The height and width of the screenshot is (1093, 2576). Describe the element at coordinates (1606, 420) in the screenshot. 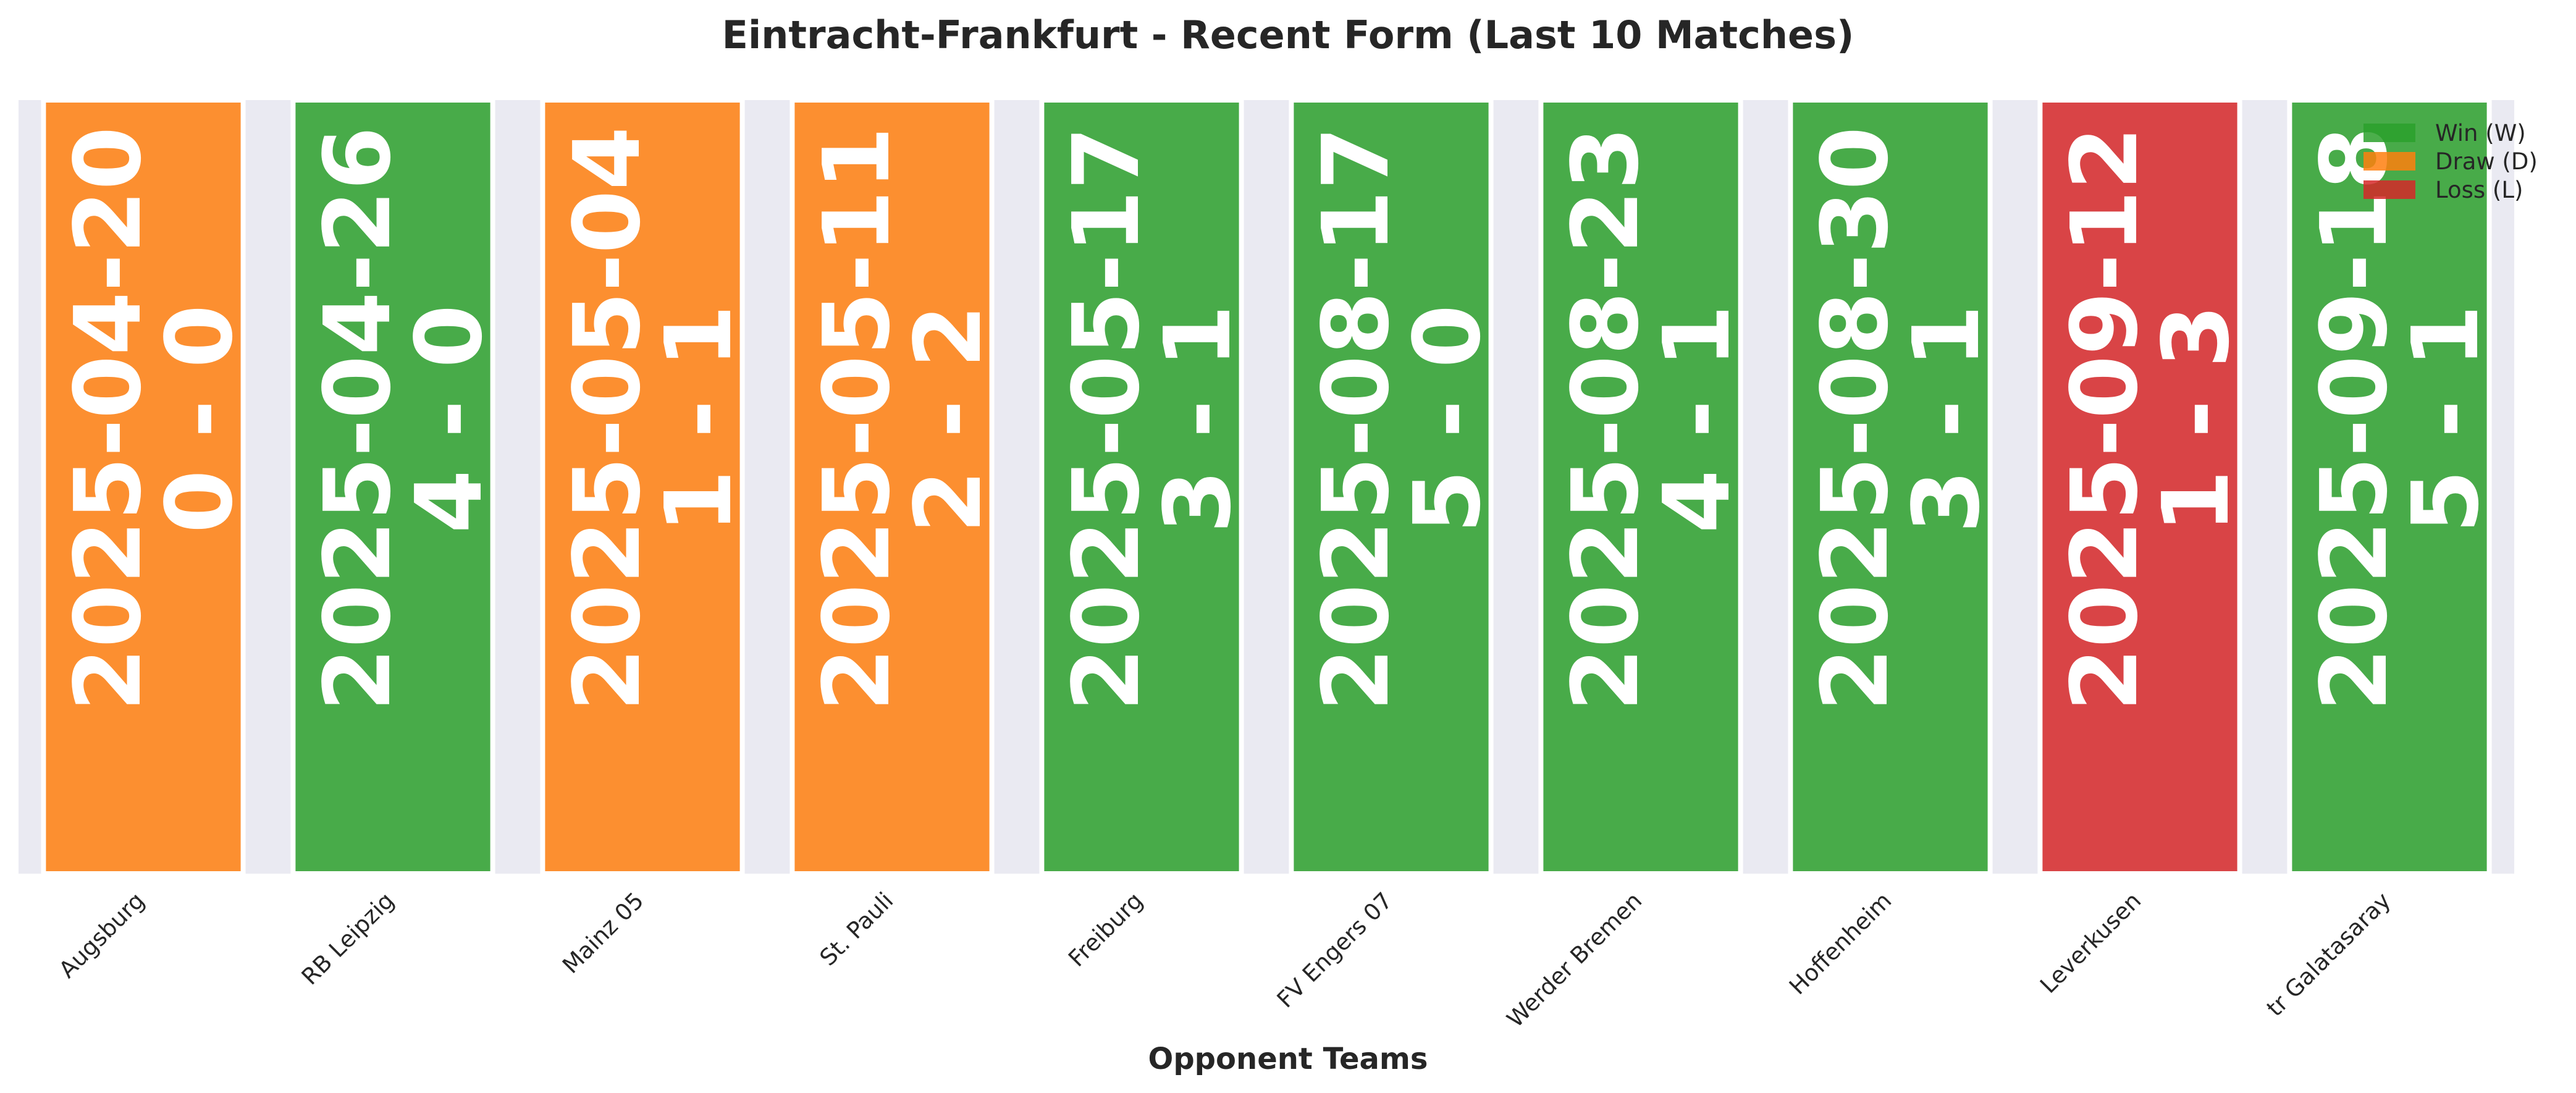

I see `match-date: 2025-08-23` at that location.